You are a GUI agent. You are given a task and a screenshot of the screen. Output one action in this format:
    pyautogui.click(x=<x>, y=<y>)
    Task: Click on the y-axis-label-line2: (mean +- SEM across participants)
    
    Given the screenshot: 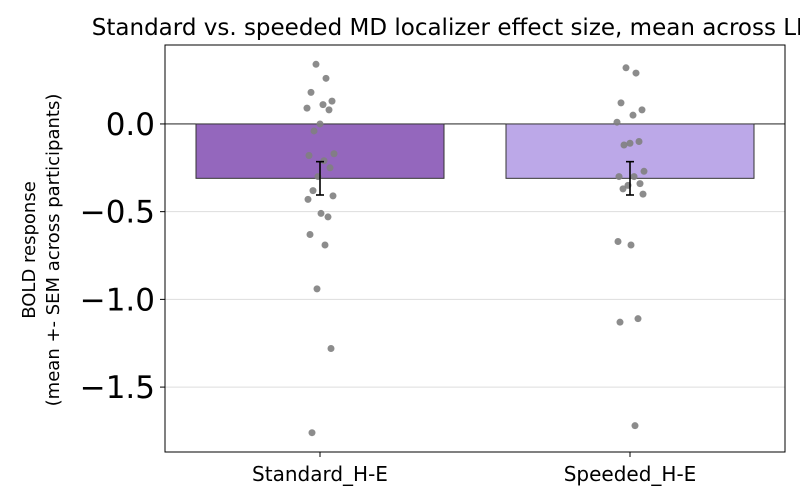 What is the action you would take?
    pyautogui.click(x=53, y=250)
    